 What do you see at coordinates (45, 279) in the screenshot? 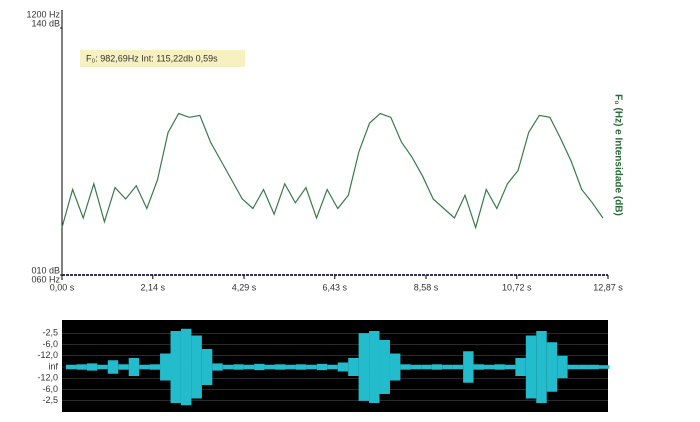
I see `y2-tick-label: 060 Hz` at bounding box center [45, 279].